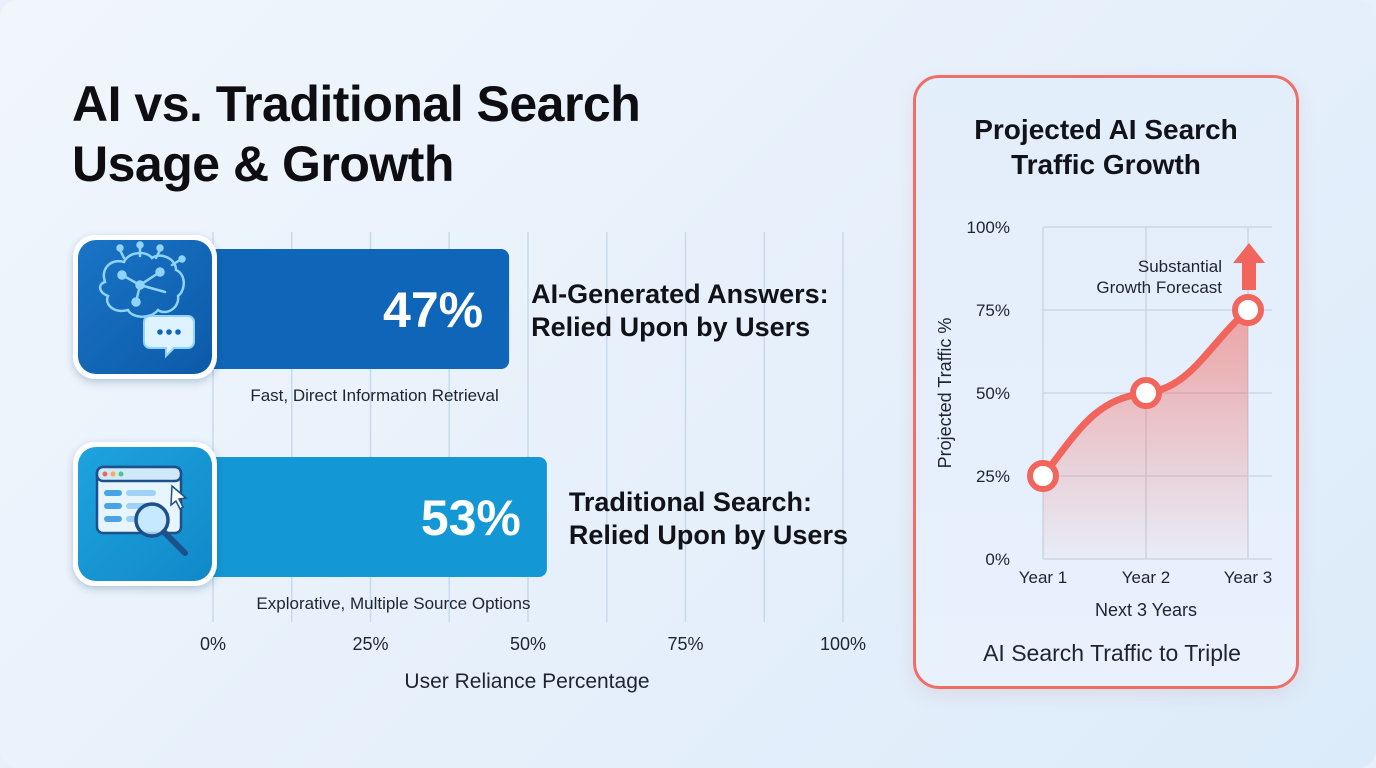 The width and height of the screenshot is (1376, 768). What do you see at coordinates (1146, 610) in the screenshot?
I see `line-x-axis-title: Next 3 Years` at bounding box center [1146, 610].